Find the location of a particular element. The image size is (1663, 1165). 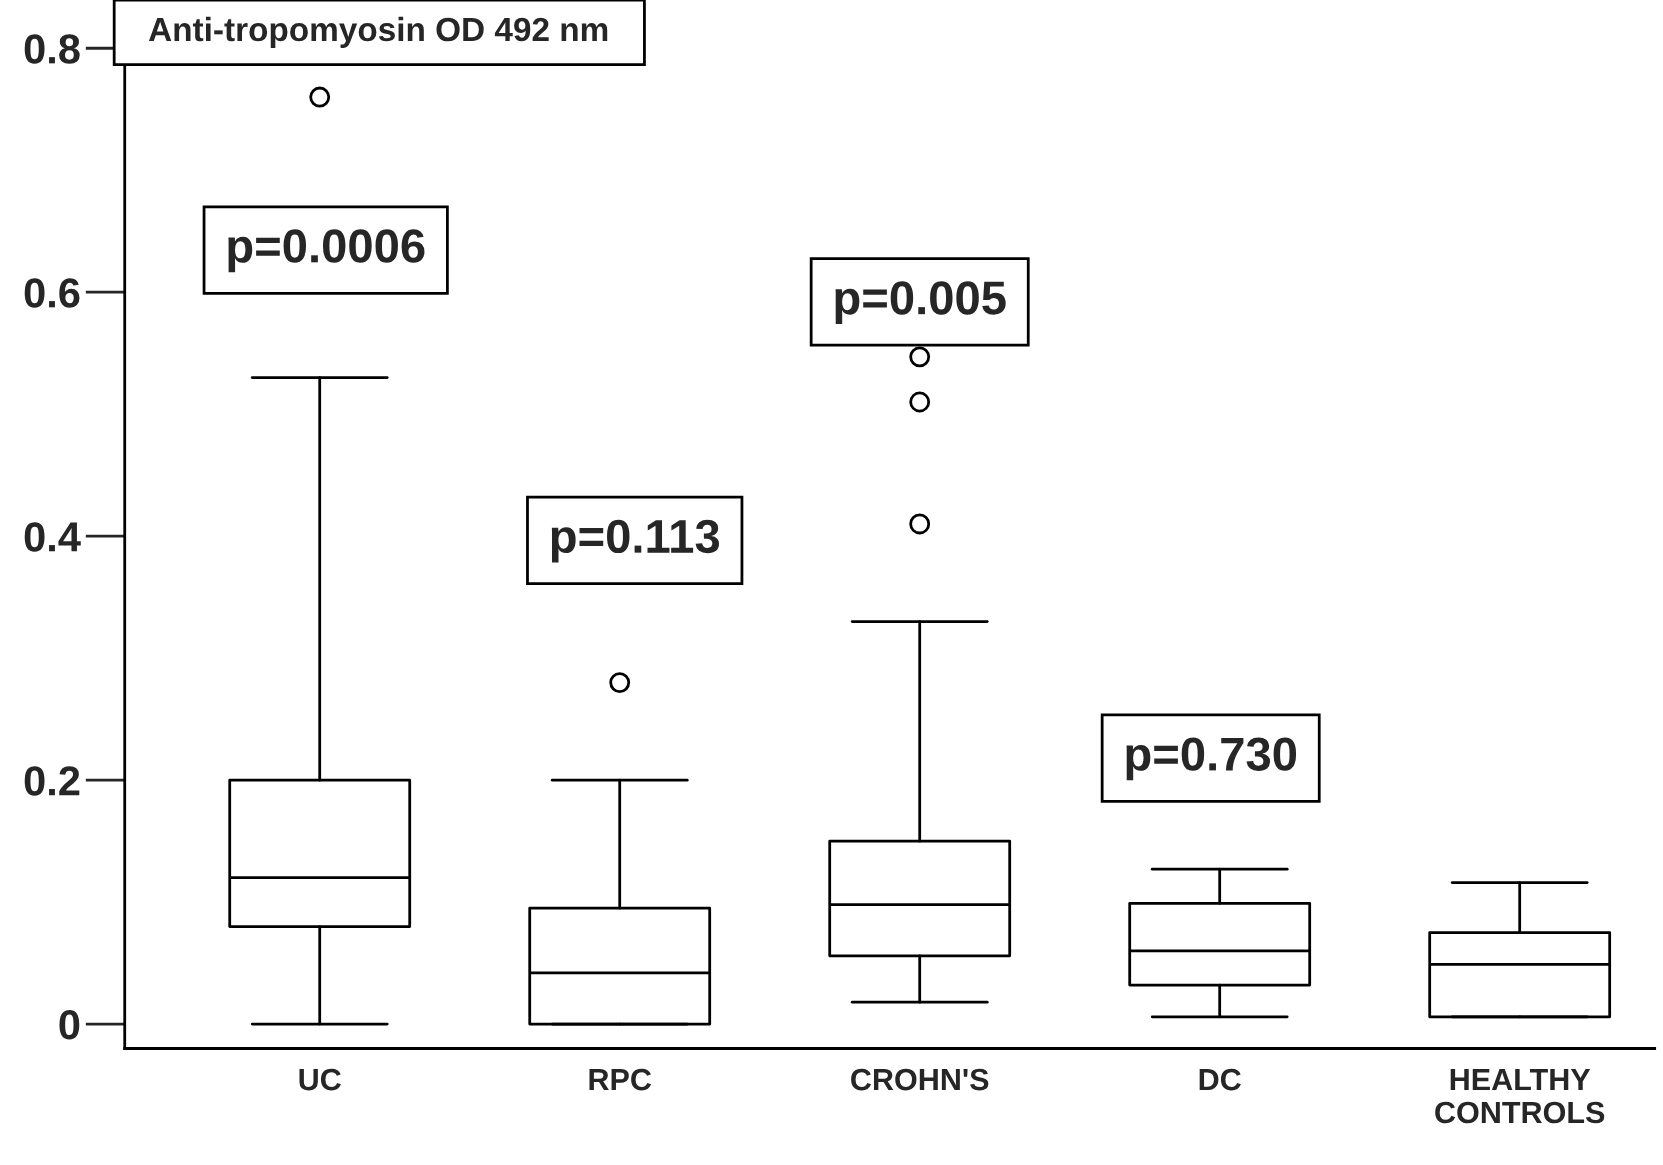

y-tick-label: 0 is located at coordinates (69, 1025).